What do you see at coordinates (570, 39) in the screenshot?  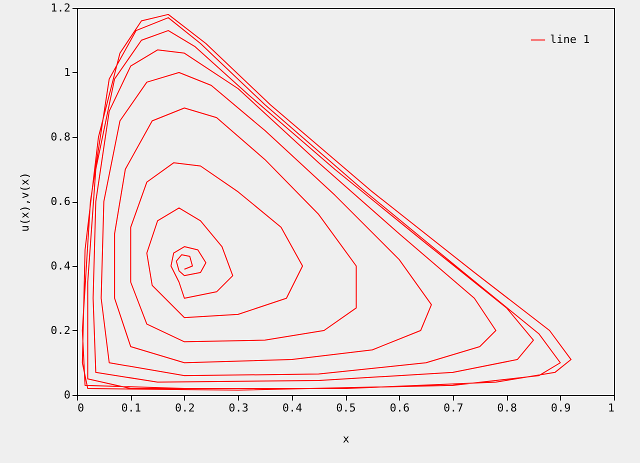 I see `legend-label: line 1` at bounding box center [570, 39].